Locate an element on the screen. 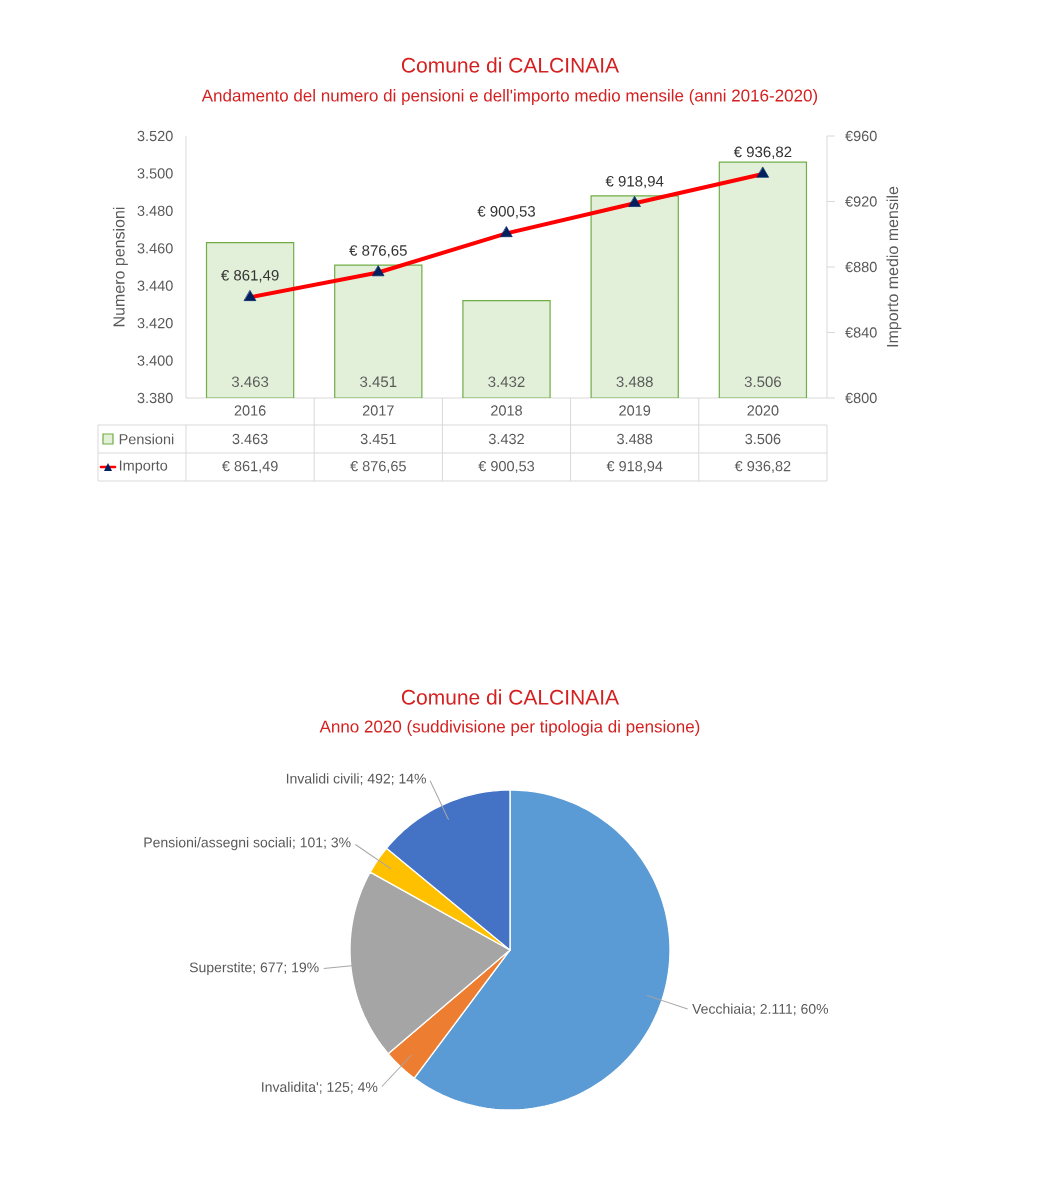  slice-label: Invalidita' is located at coordinates (290, 1086).